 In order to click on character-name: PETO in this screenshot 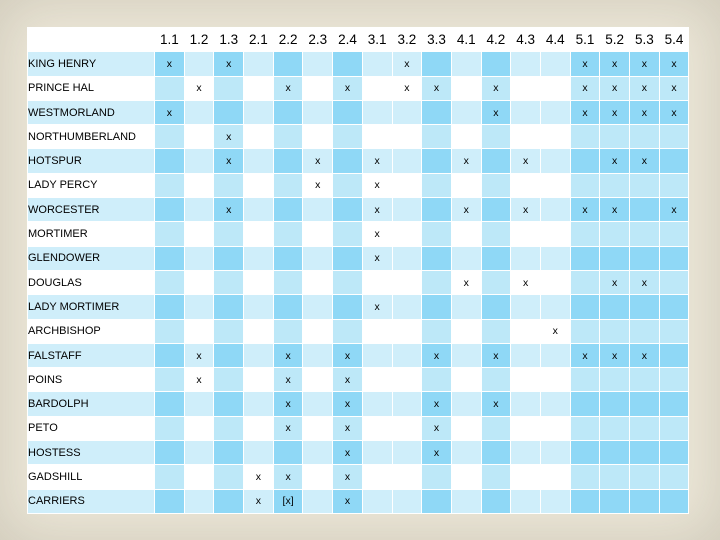, I will do `click(91, 428)`.